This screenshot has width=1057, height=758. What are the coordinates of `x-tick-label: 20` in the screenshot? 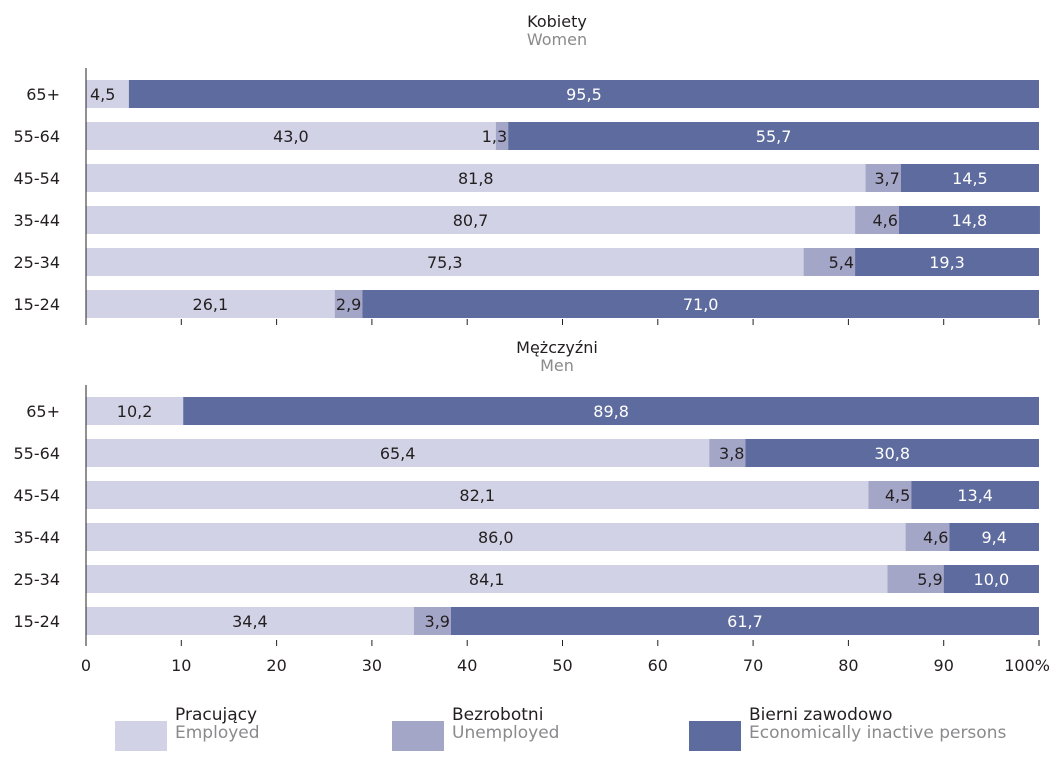 It's located at (276, 665).